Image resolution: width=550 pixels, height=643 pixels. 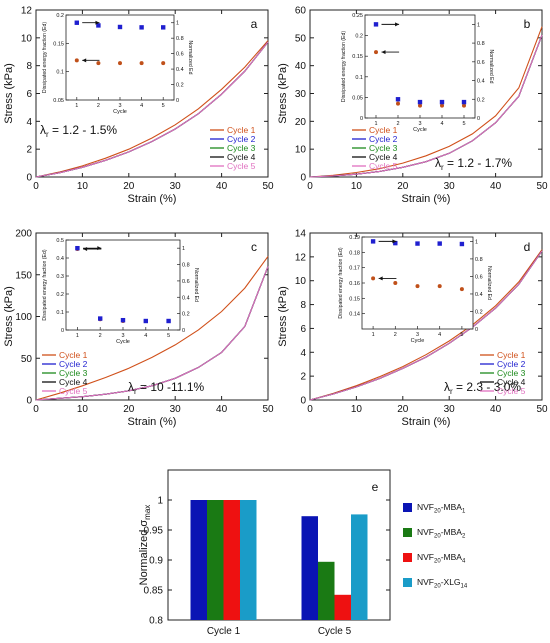 I want to click on y-tick-label: 100, so click(x=23, y=317).